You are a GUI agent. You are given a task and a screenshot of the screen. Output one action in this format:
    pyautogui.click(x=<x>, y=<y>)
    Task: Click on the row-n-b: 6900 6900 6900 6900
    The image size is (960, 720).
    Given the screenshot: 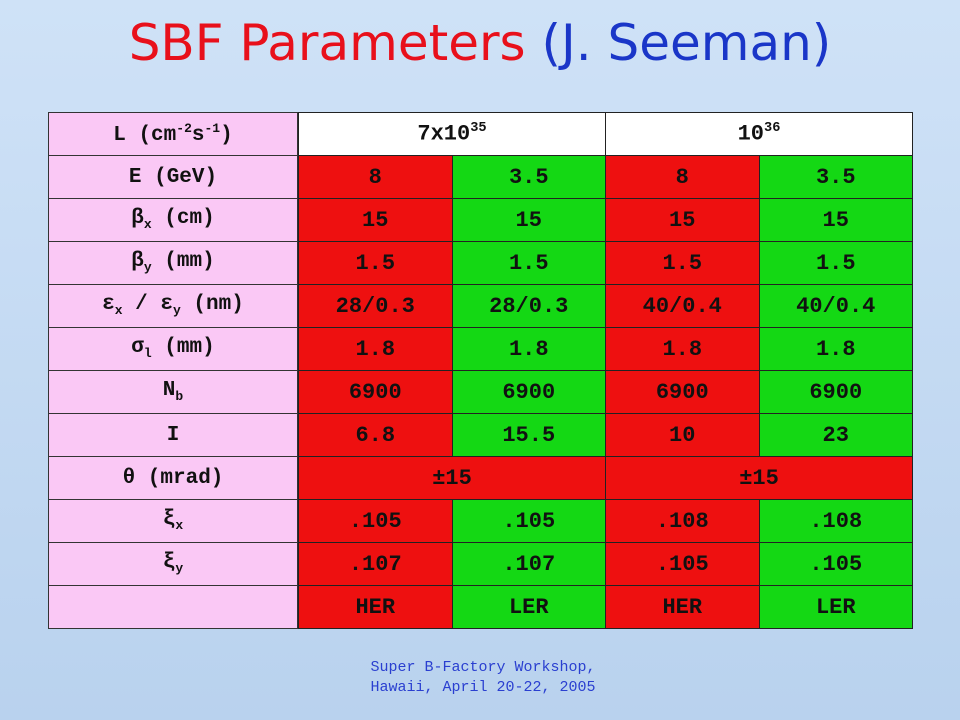 What is the action you would take?
    pyautogui.click(x=605, y=392)
    